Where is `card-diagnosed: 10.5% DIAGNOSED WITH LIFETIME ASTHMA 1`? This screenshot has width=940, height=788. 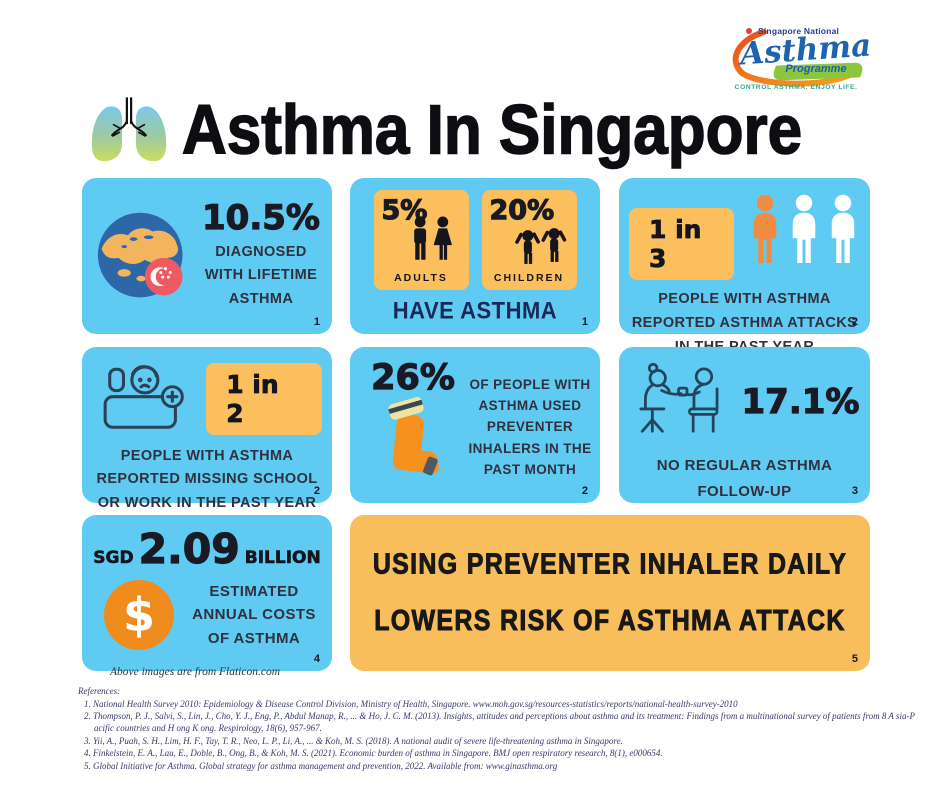
card-diagnosed: 10.5% DIAGNOSED WITH LIFETIME ASTHMA 1 is located at coordinates (207, 256).